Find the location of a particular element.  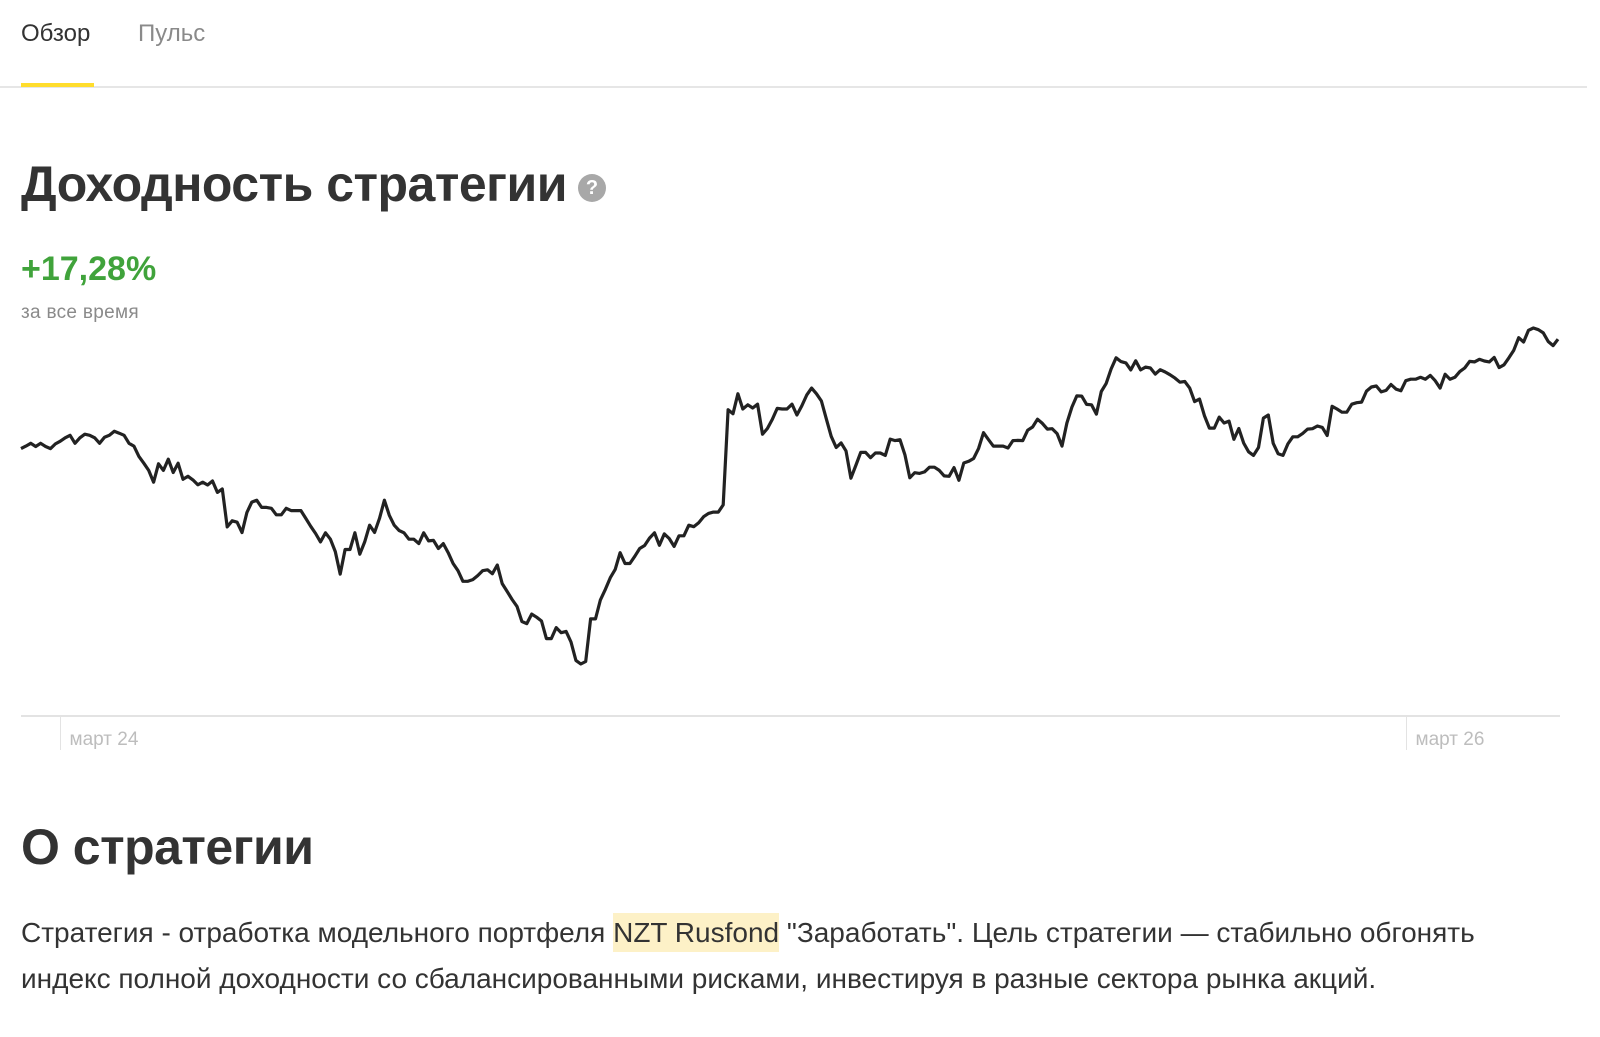

returns-title: Доходность стратегии is located at coordinates (294, 184).